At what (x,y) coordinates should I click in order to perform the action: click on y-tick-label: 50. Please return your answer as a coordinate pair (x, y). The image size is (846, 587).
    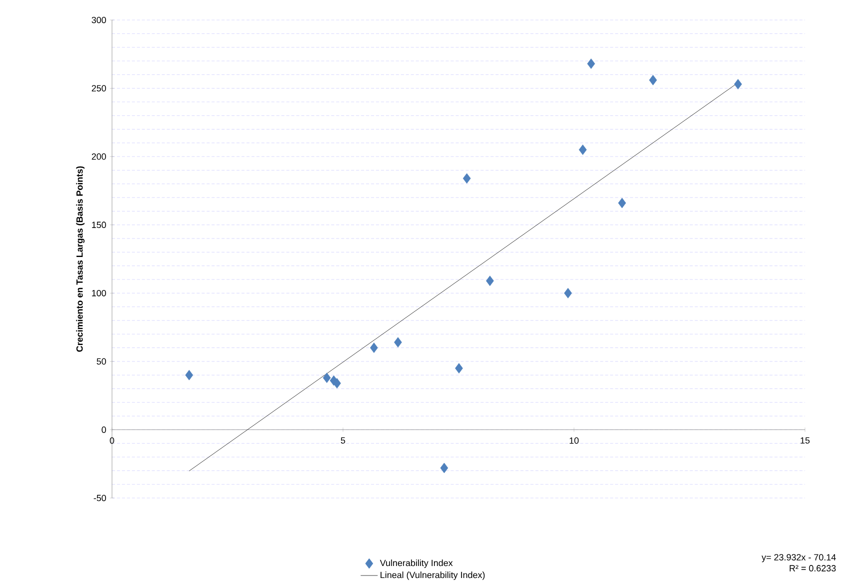
    Looking at the image, I should click on (101, 361).